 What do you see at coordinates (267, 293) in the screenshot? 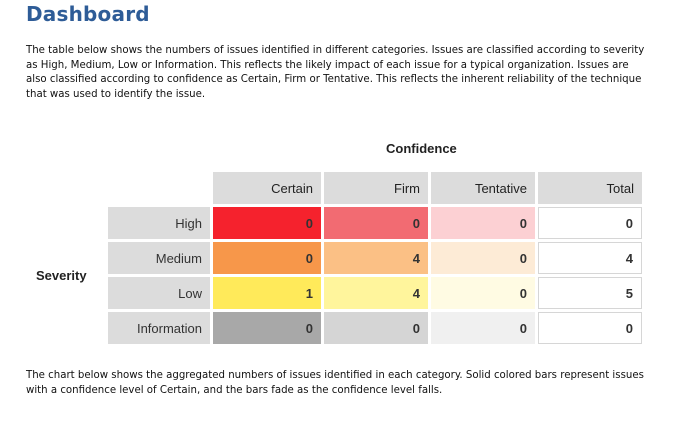
I see `cell-low-certain: 1` at bounding box center [267, 293].